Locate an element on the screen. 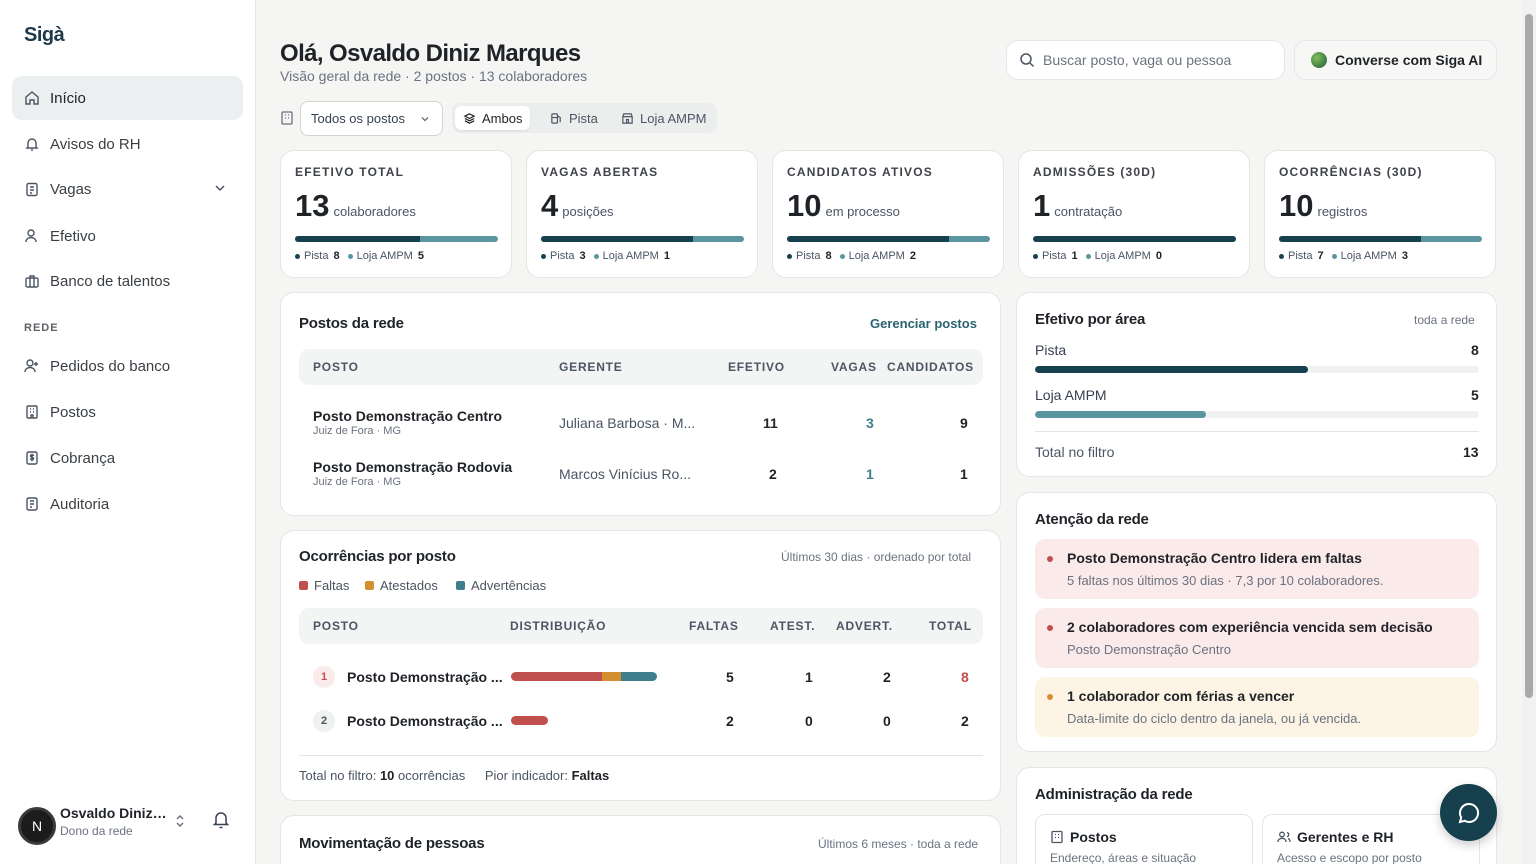 The image size is (1536, 864). segment-ambos: Ambos is located at coordinates (493, 118).